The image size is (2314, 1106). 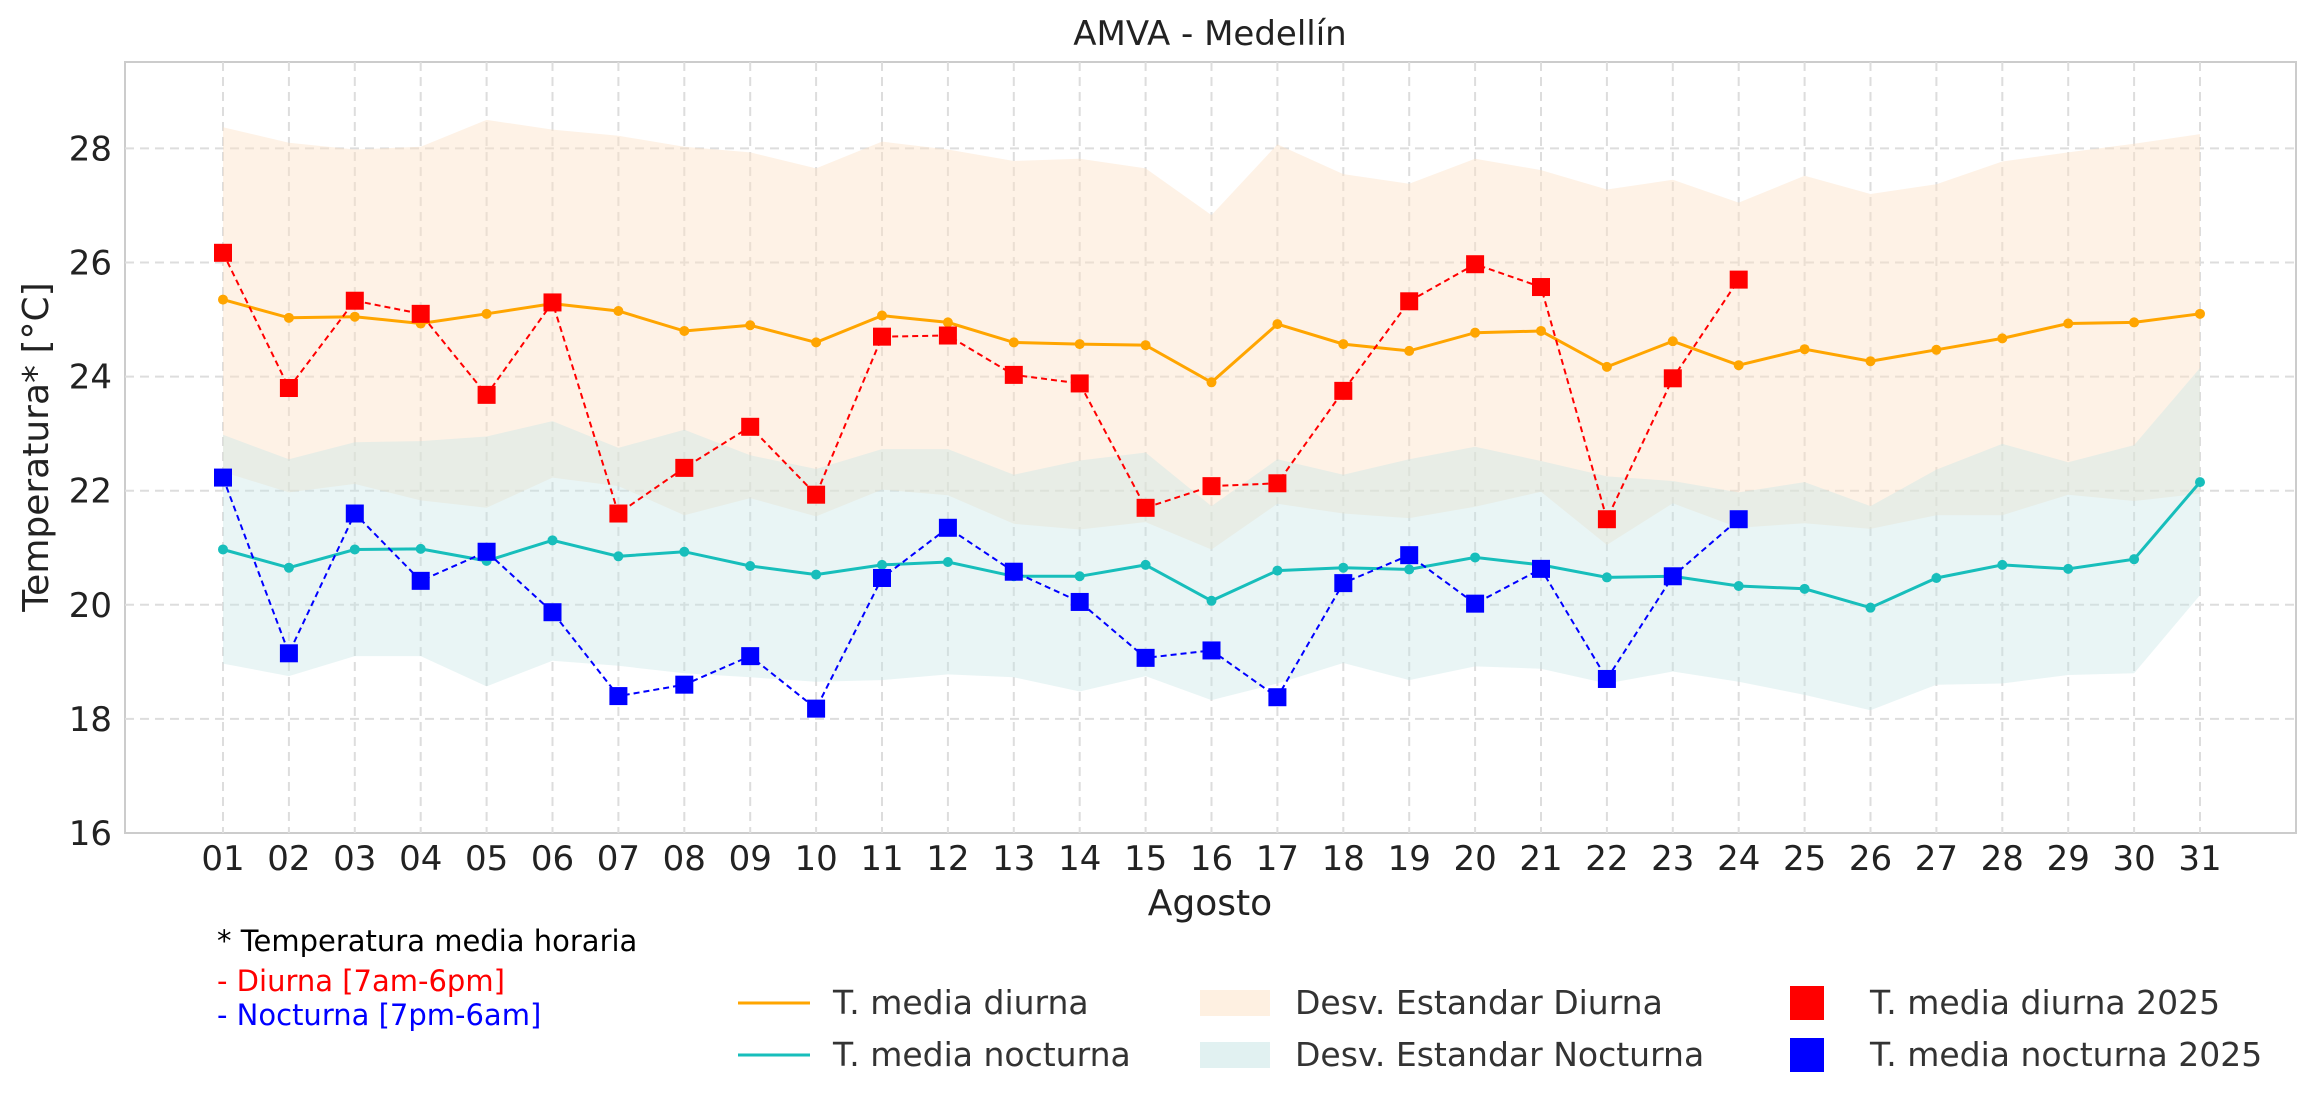 I want to click on x-tick-label: 23, so click(x=1672, y=859).